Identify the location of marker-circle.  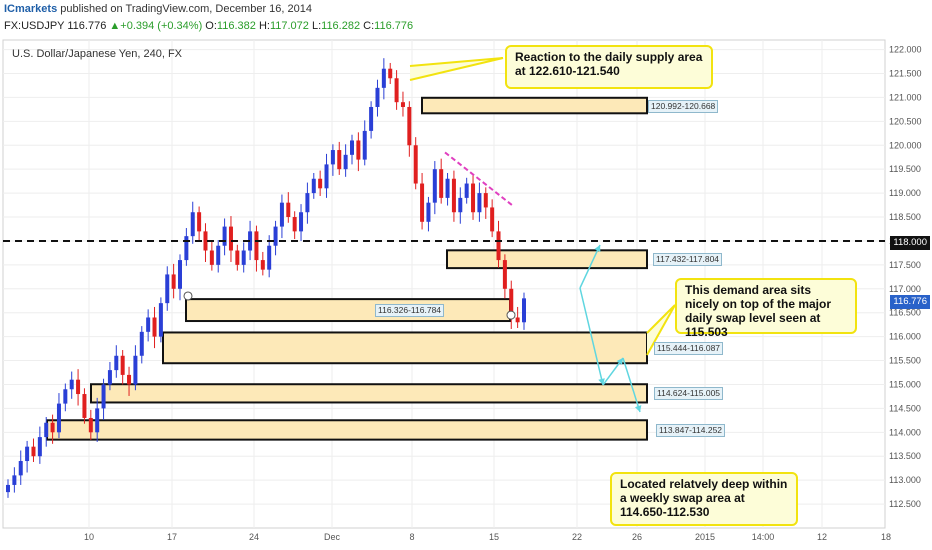
(188, 296).